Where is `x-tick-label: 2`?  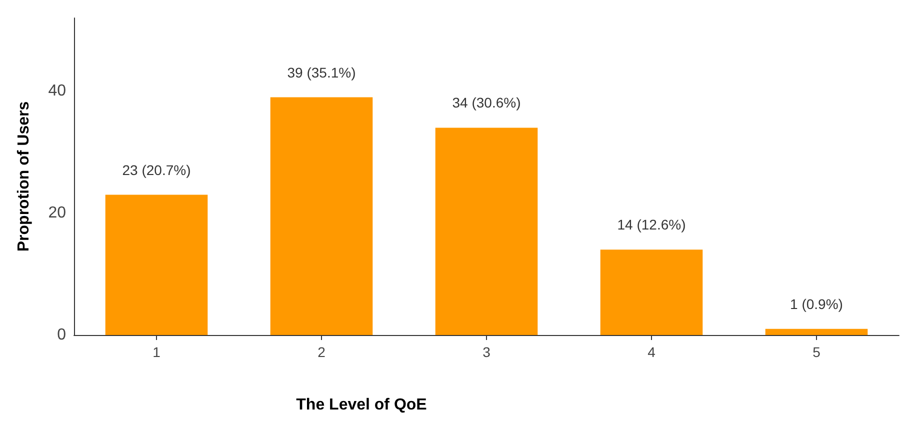 x-tick-label: 2 is located at coordinates (322, 352).